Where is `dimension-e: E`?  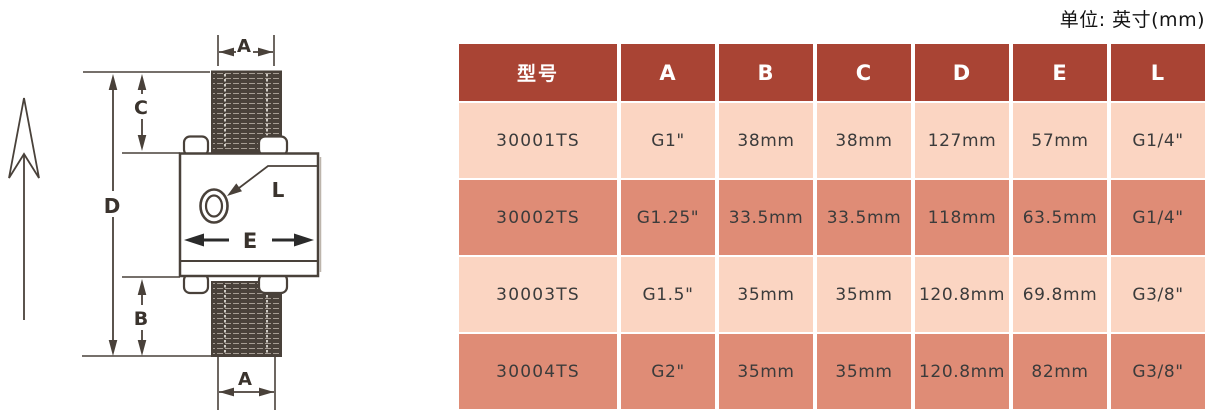 dimension-e: E is located at coordinates (249, 241).